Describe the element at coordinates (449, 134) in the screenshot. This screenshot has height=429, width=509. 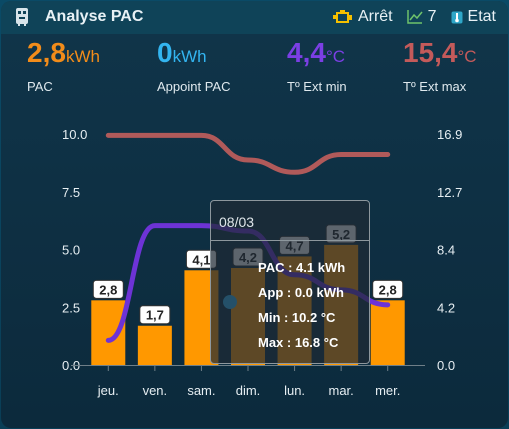
I see `y-right-tick-label: 16.9` at that location.